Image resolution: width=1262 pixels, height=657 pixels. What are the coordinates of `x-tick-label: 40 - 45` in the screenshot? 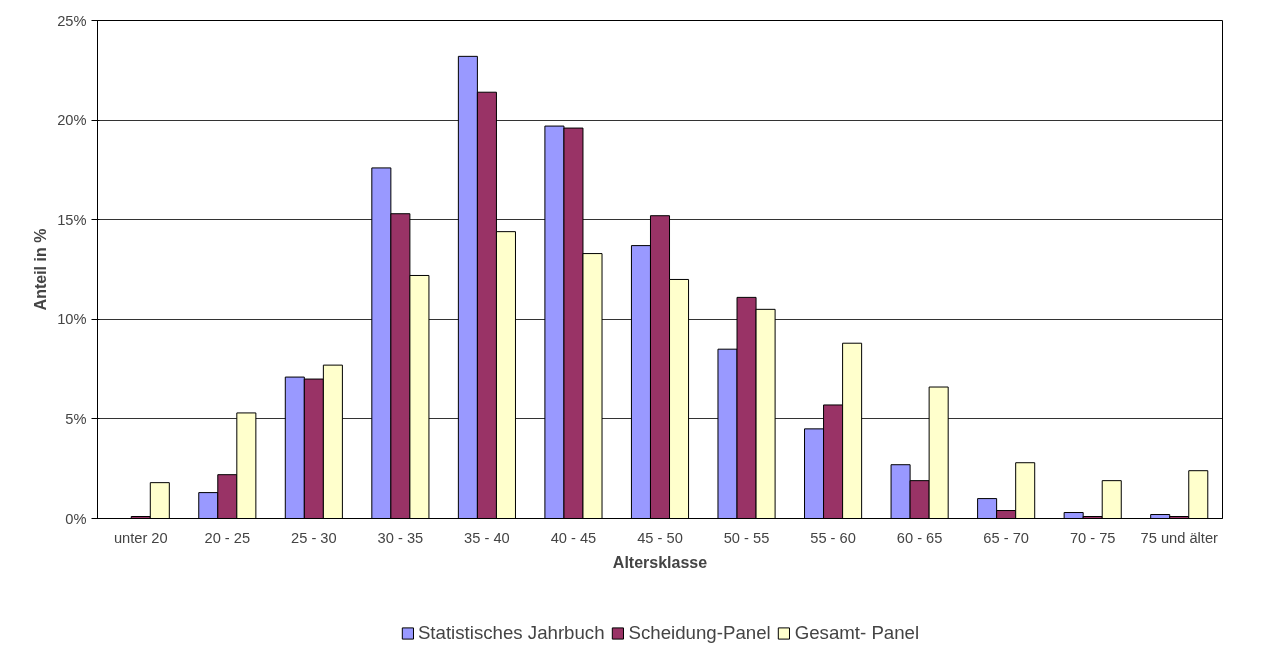 It's located at (573, 537).